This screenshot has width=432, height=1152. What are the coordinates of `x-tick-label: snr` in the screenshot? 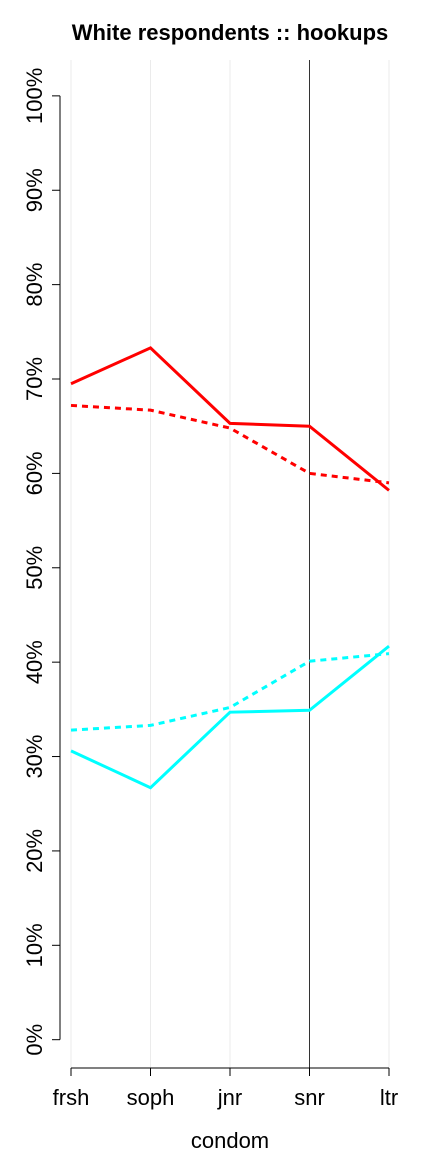 It's located at (309, 1097).